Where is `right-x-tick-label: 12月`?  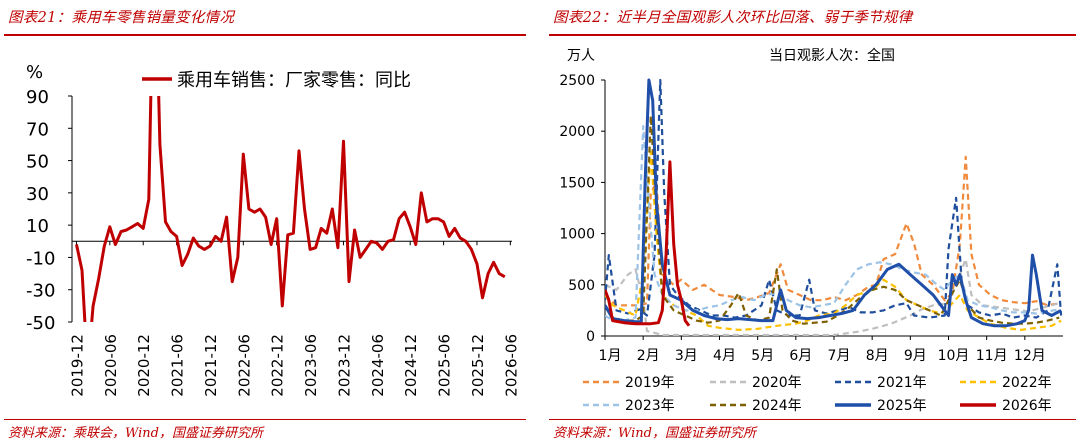
right-x-tick-label: 12月 is located at coordinates (1030, 356).